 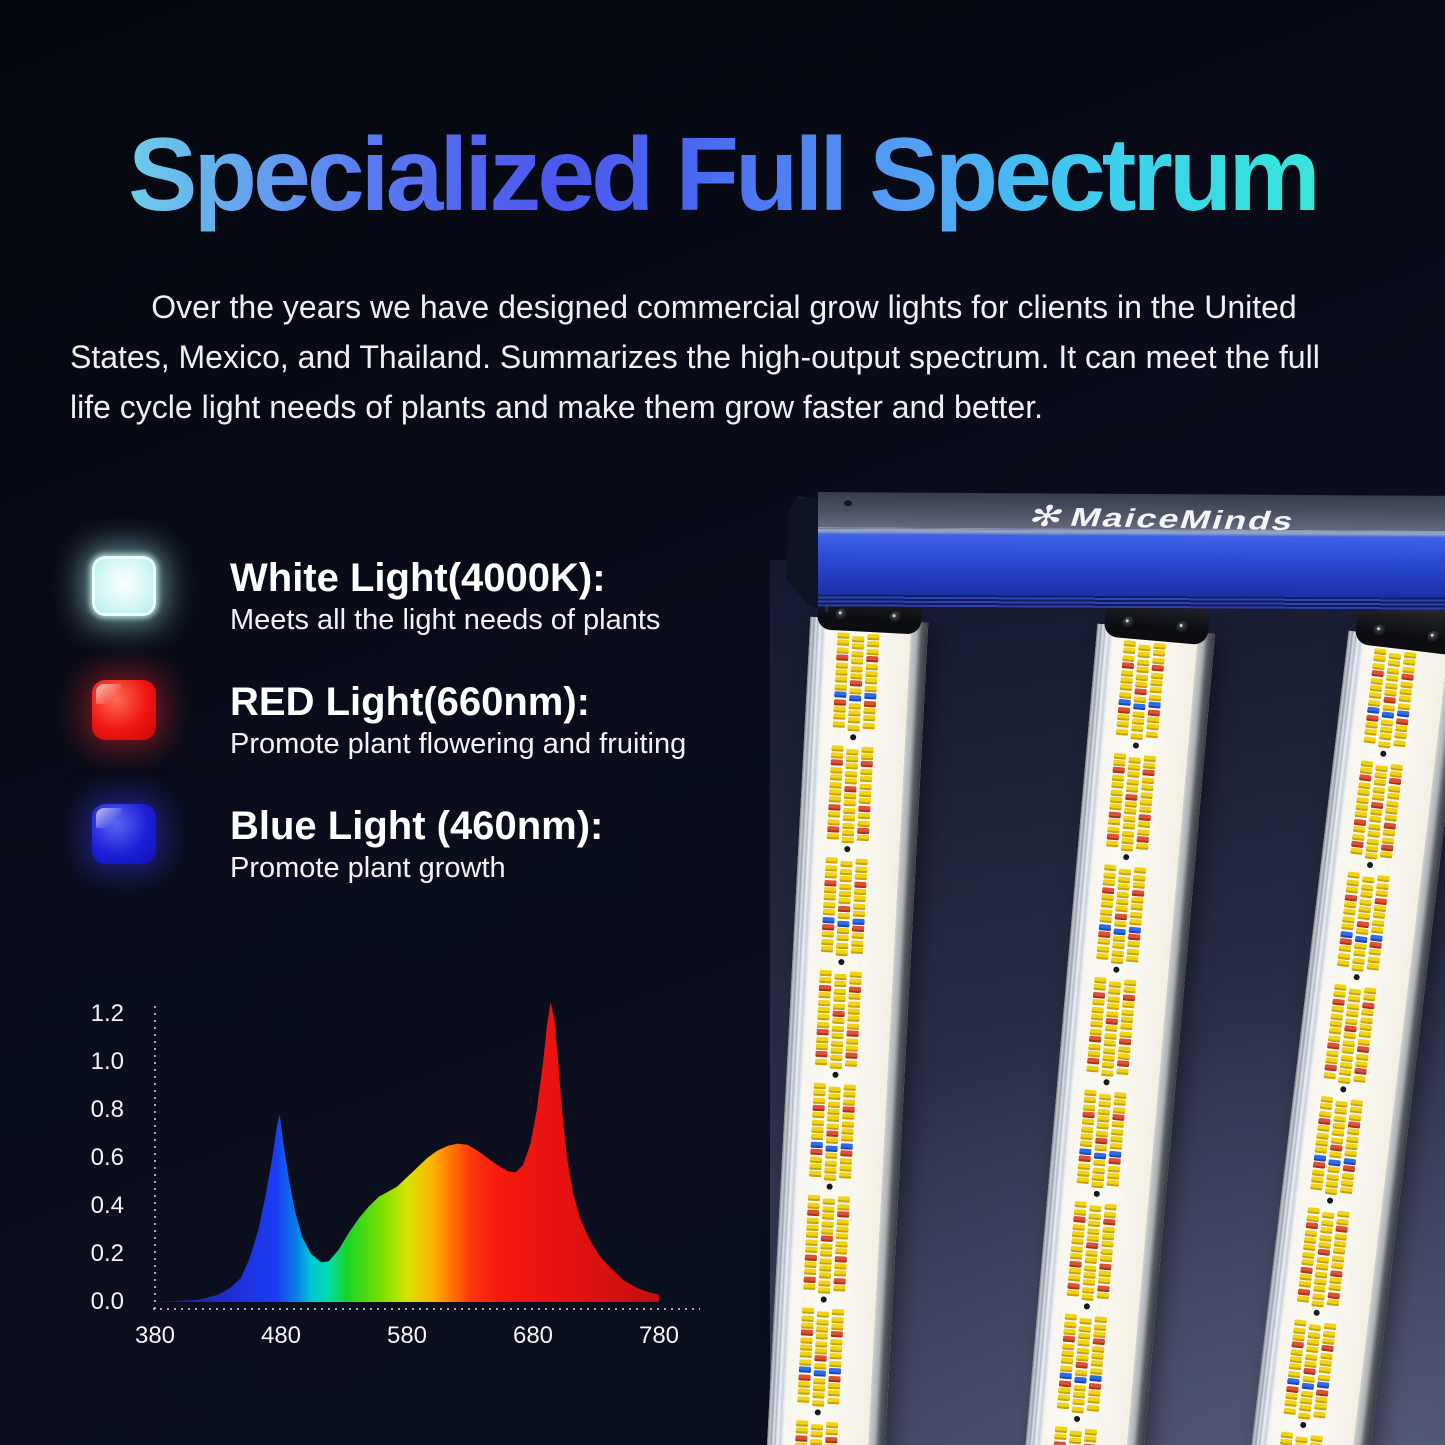 What do you see at coordinates (722, 175) in the screenshot?
I see `page-title: Specialized Full Spectrum` at bounding box center [722, 175].